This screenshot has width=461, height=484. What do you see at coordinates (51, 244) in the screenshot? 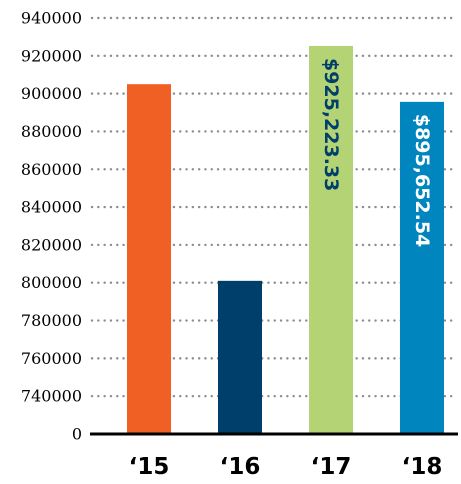
I see `y-tick-label: 820000` at bounding box center [51, 244].